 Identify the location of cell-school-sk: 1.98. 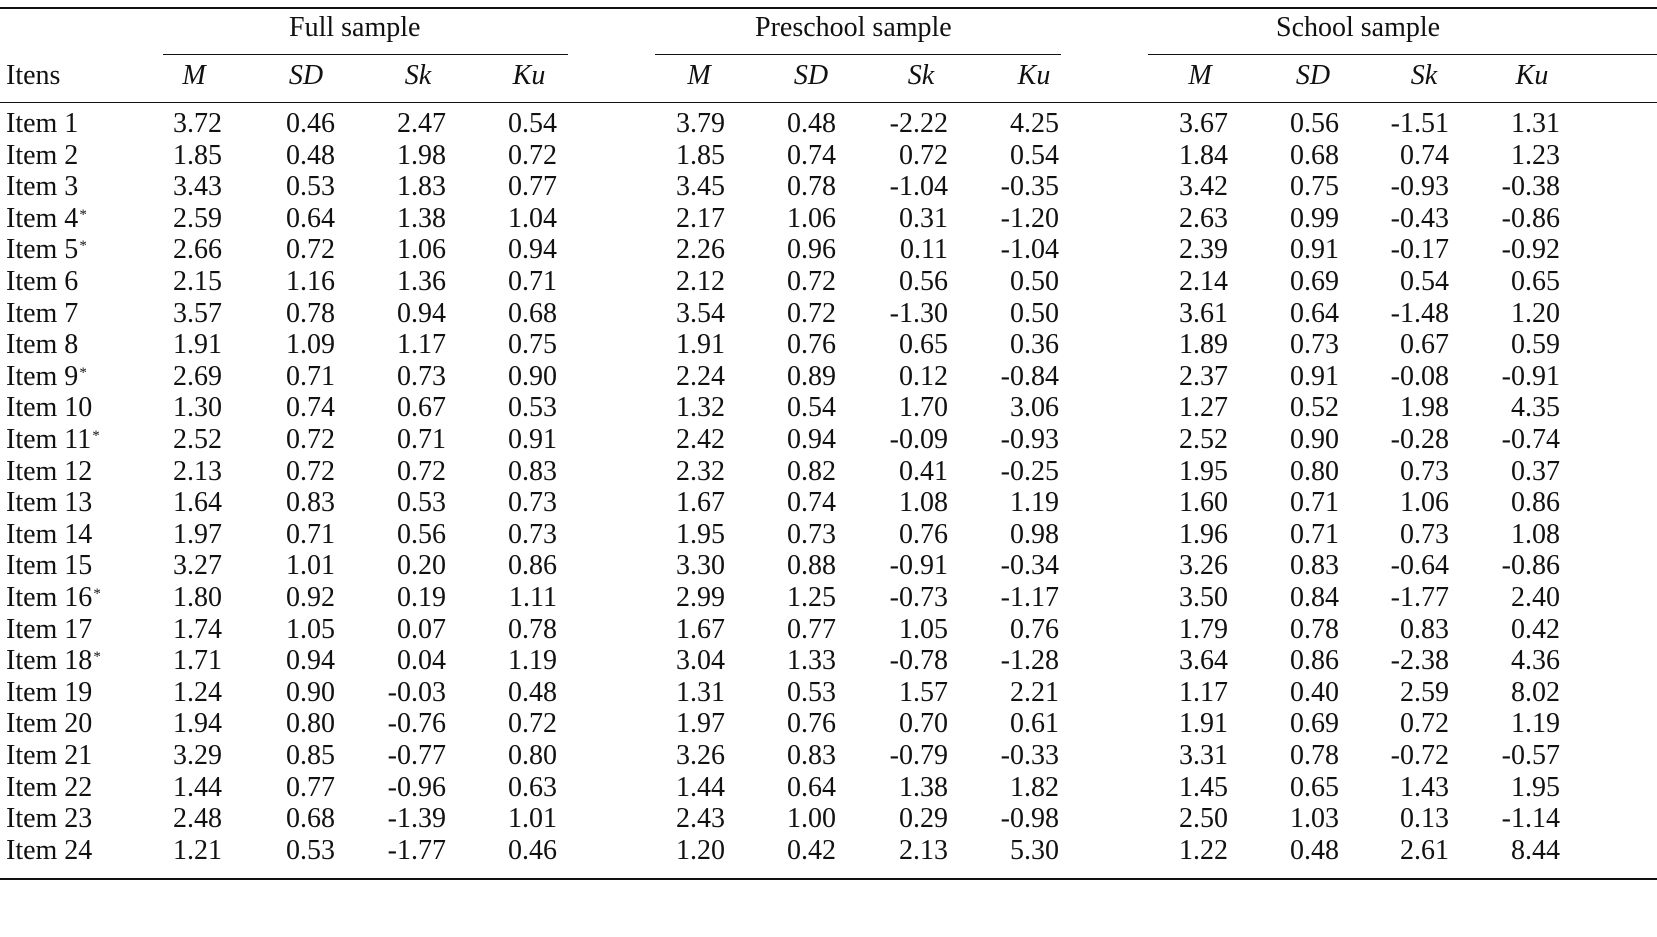
(1424, 407).